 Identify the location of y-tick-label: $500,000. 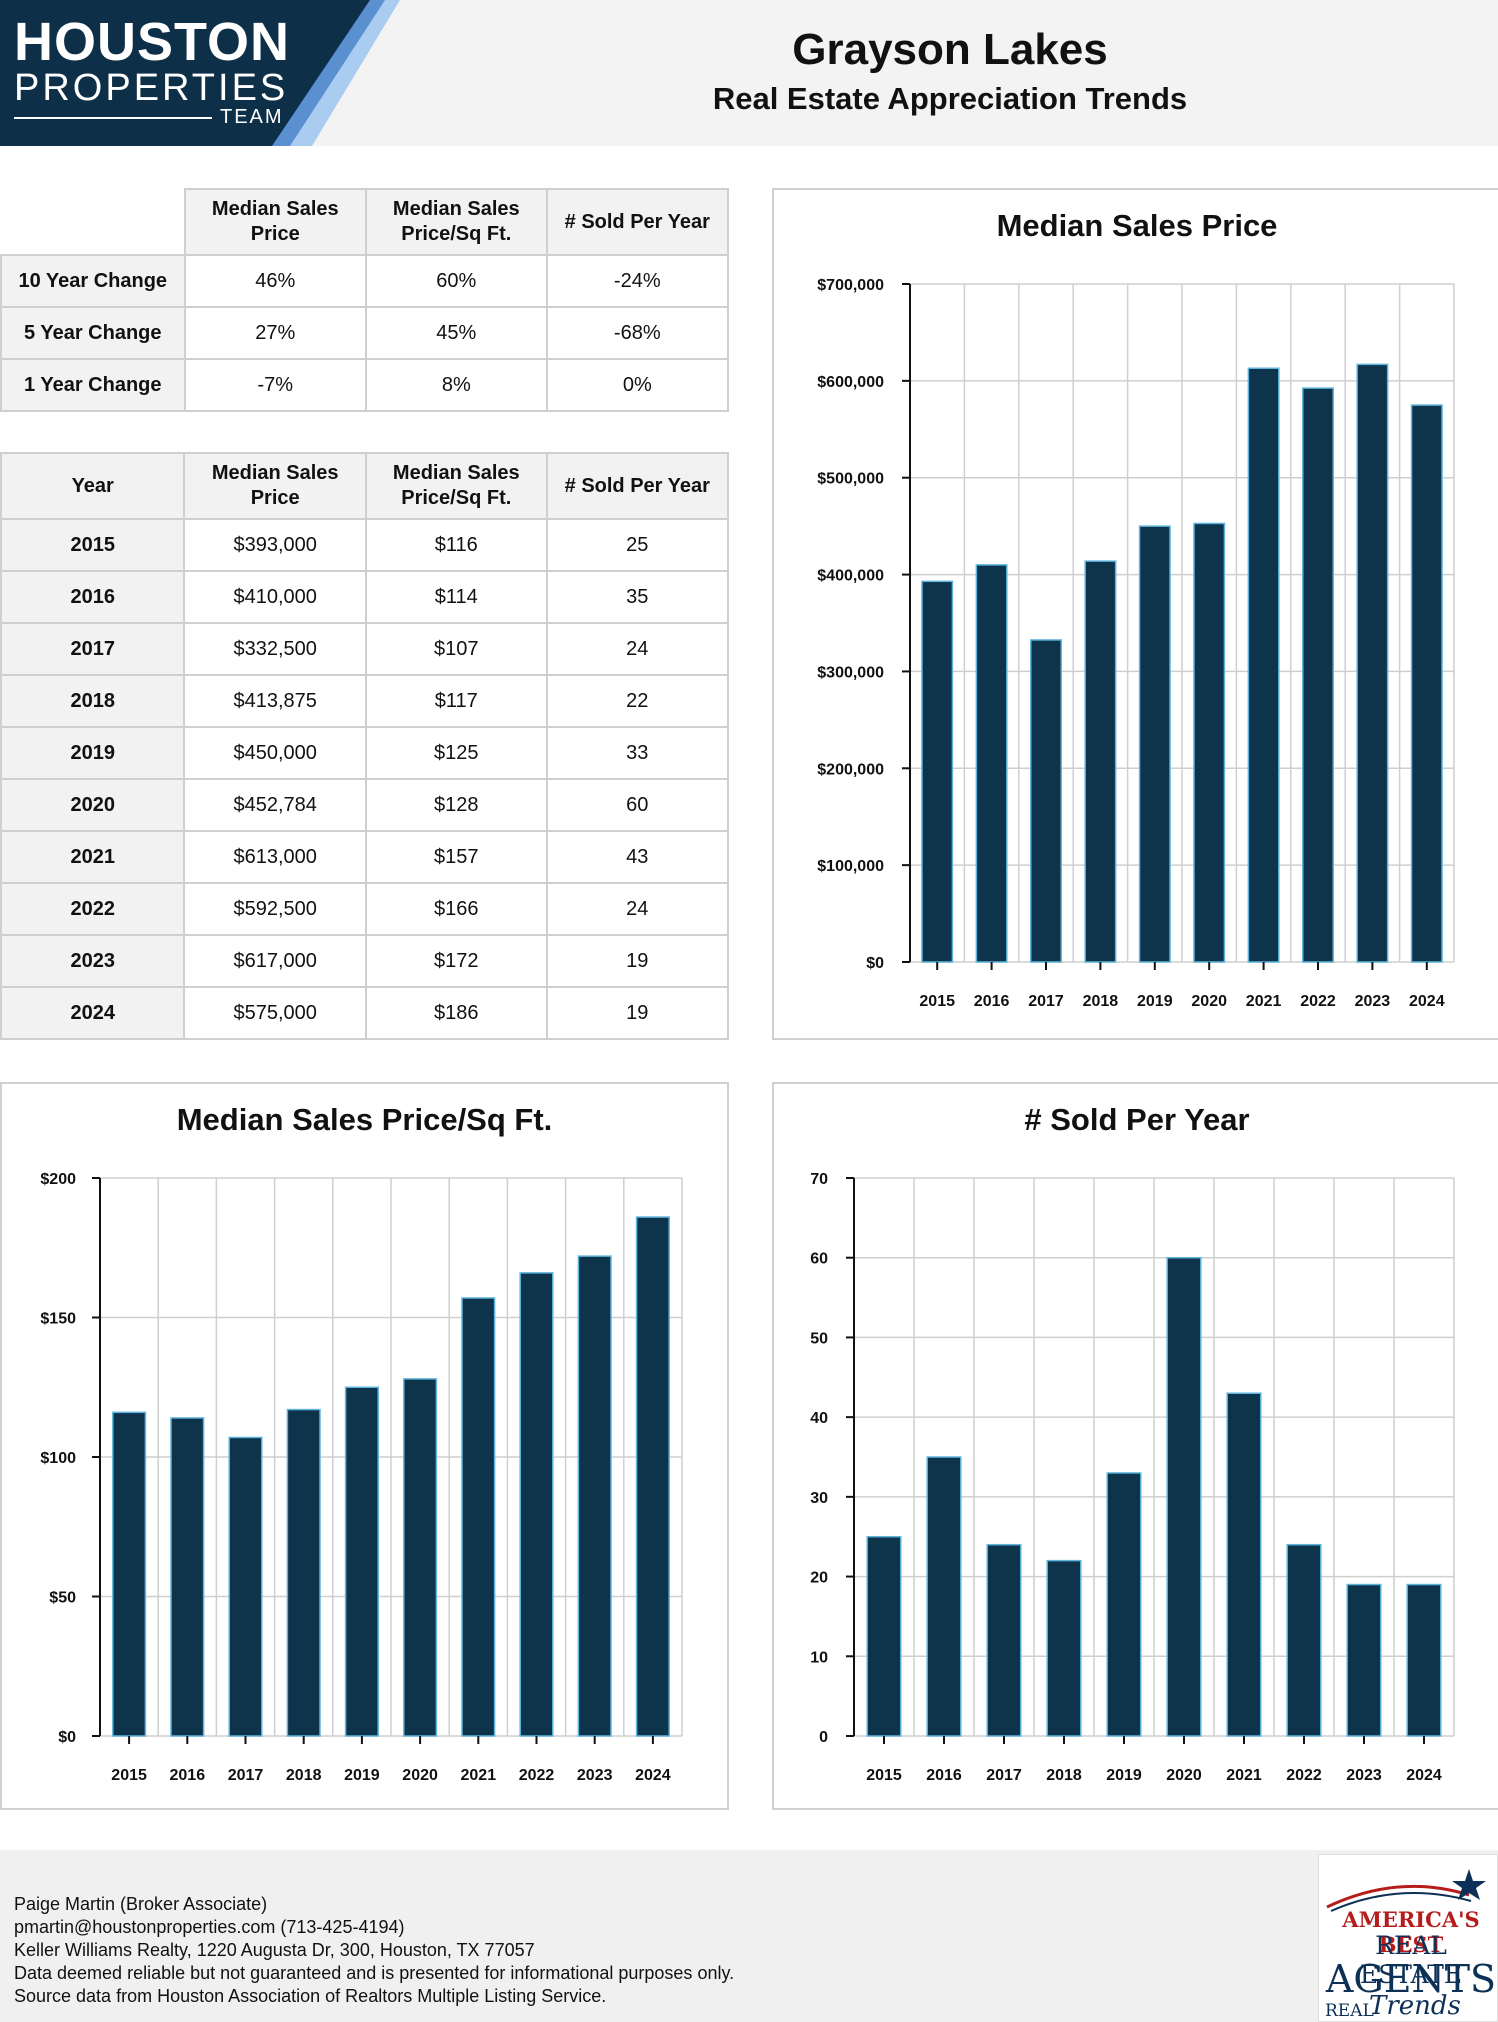
(850, 479).